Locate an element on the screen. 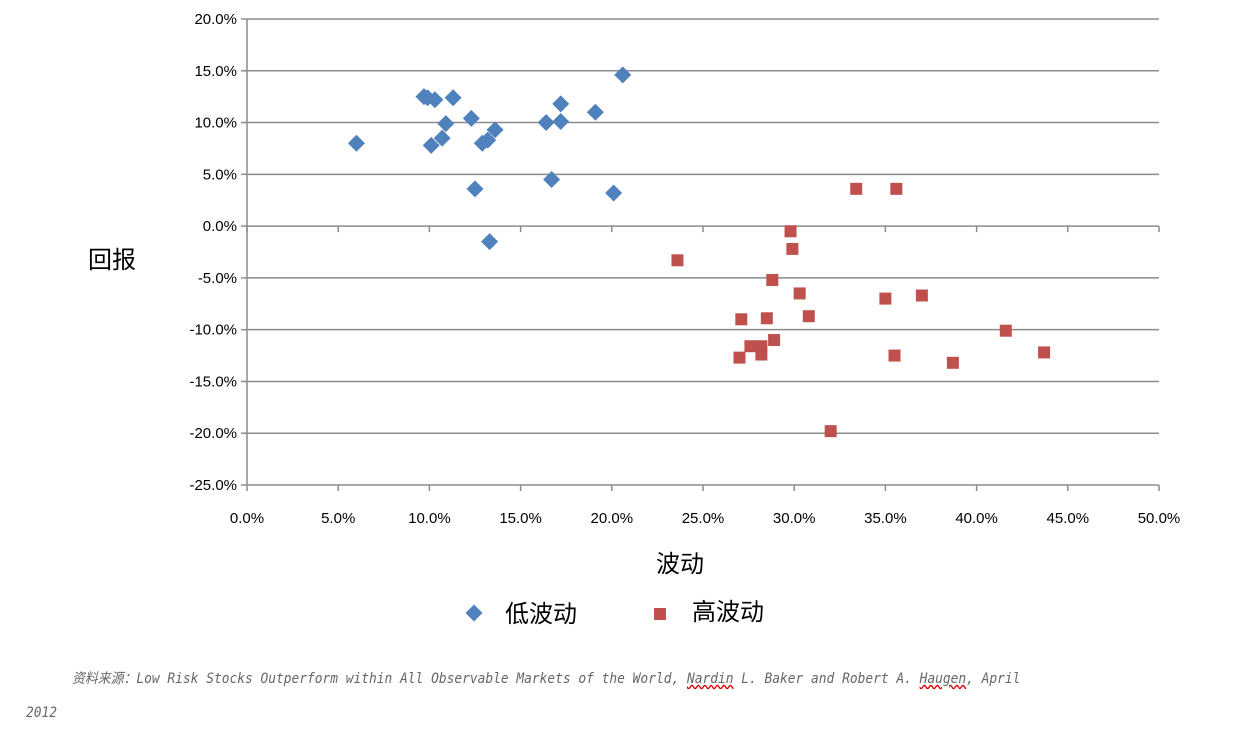 This screenshot has height=730, width=1234. y-tick-label: 0.0% is located at coordinates (220, 226).